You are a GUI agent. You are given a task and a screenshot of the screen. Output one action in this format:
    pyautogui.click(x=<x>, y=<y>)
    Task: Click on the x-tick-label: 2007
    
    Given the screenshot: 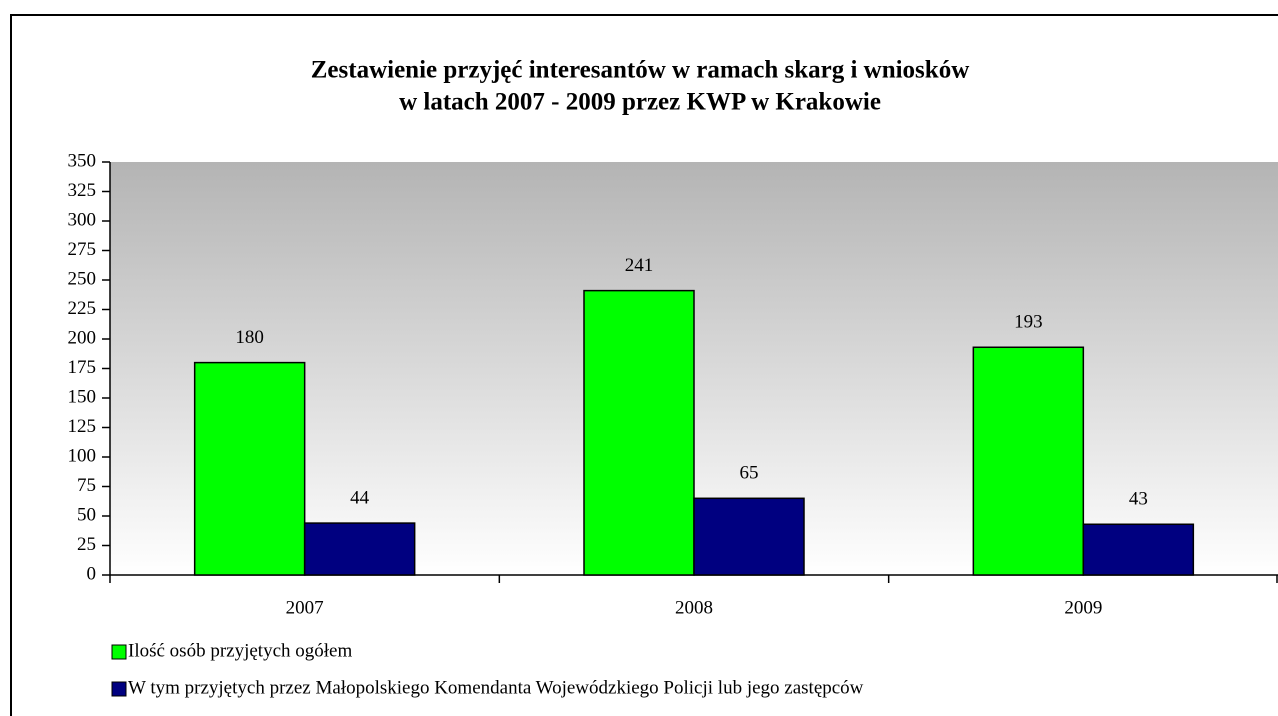 What is the action you would take?
    pyautogui.click(x=305, y=607)
    